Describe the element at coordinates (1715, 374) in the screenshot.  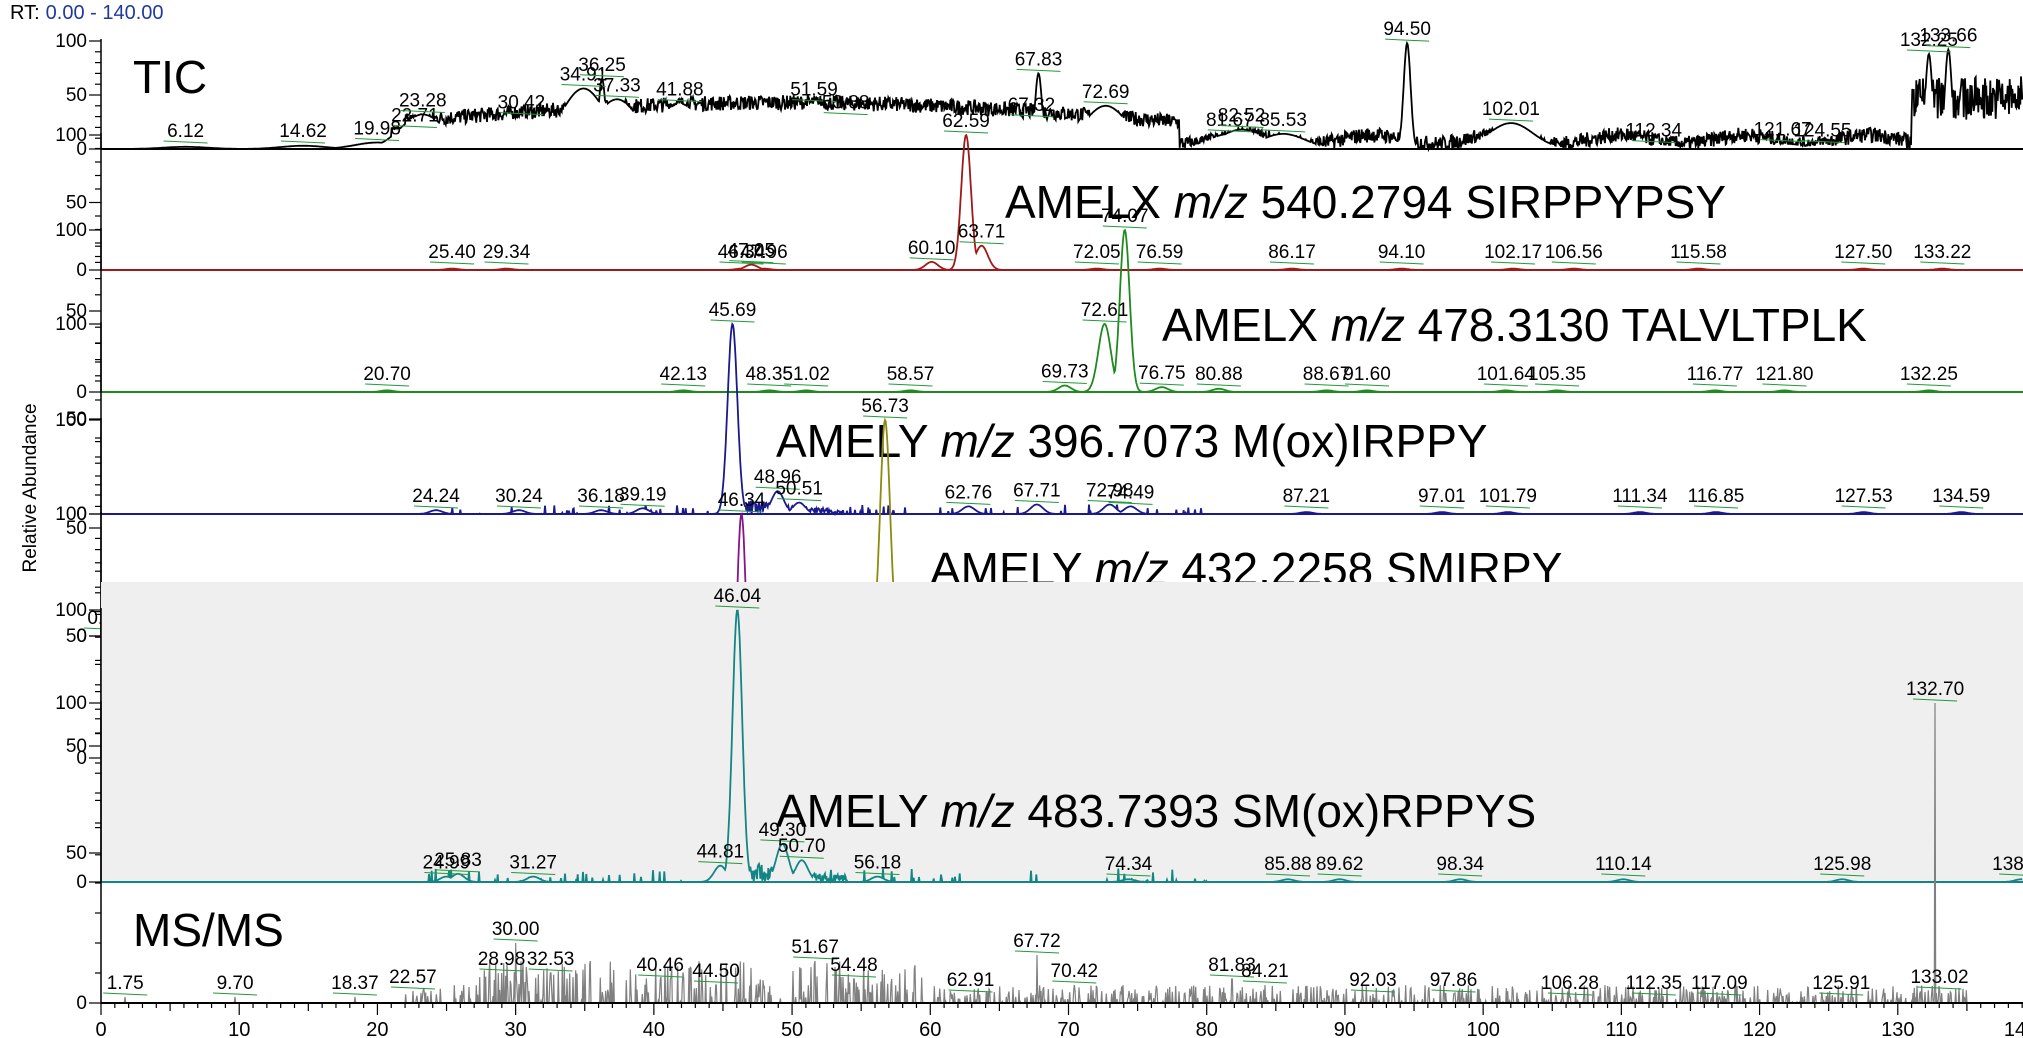
I see `peak-label: 116.77` at that location.